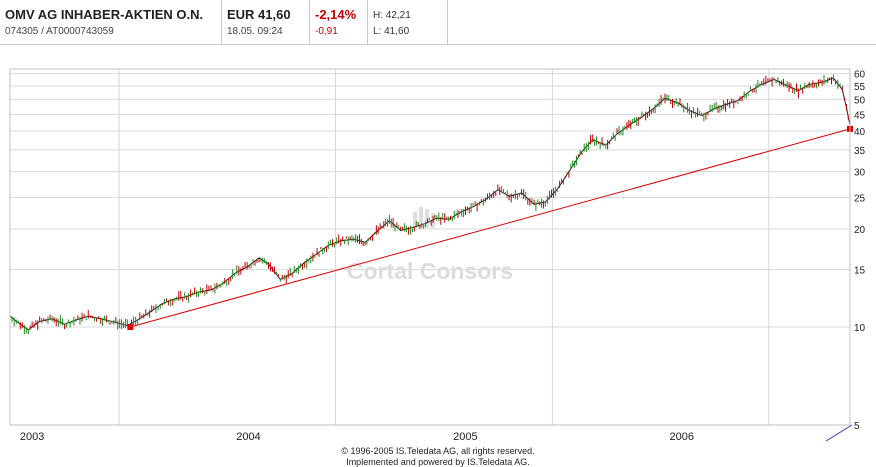  Describe the element at coordinates (255, 31) in the screenshot. I see `quote-datetime: 18.05. 09:24` at that location.